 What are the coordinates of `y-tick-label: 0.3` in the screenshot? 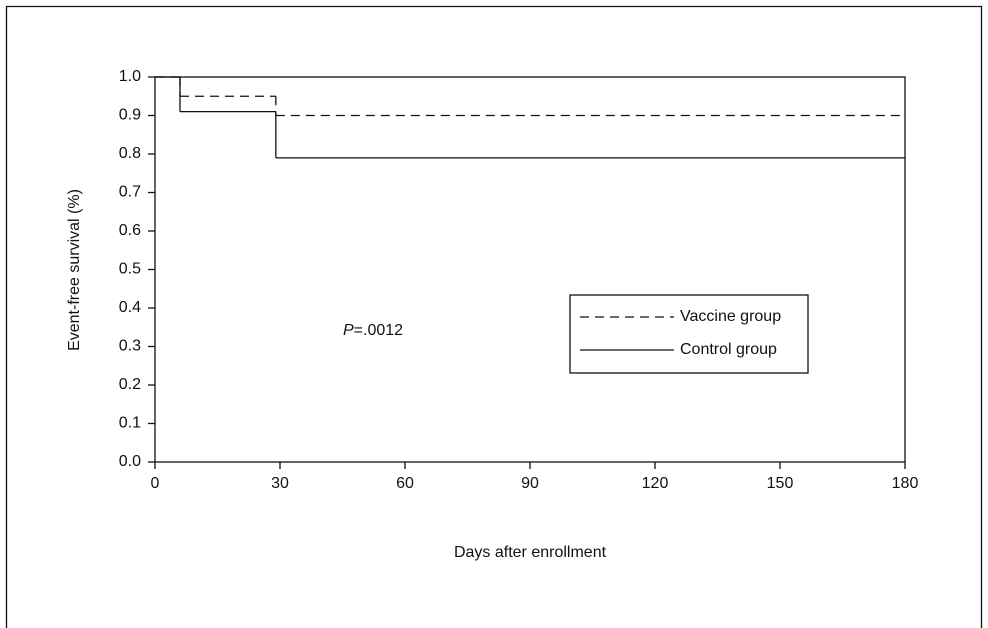 It's located at (130, 346).